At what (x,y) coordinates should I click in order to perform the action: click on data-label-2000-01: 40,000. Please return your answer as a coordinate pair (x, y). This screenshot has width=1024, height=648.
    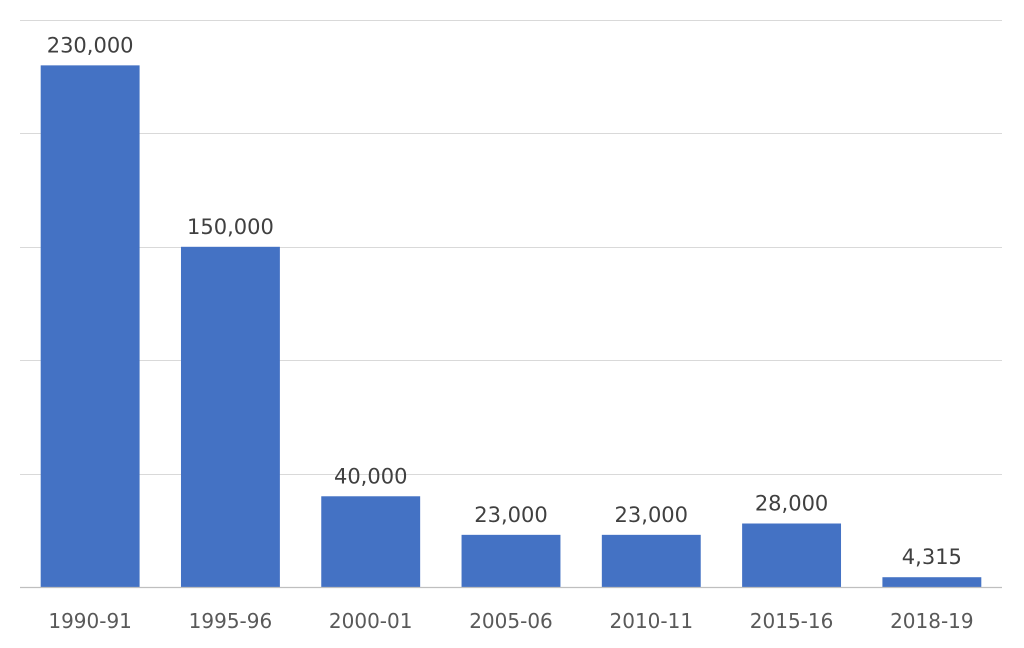
    Looking at the image, I should click on (370, 476).